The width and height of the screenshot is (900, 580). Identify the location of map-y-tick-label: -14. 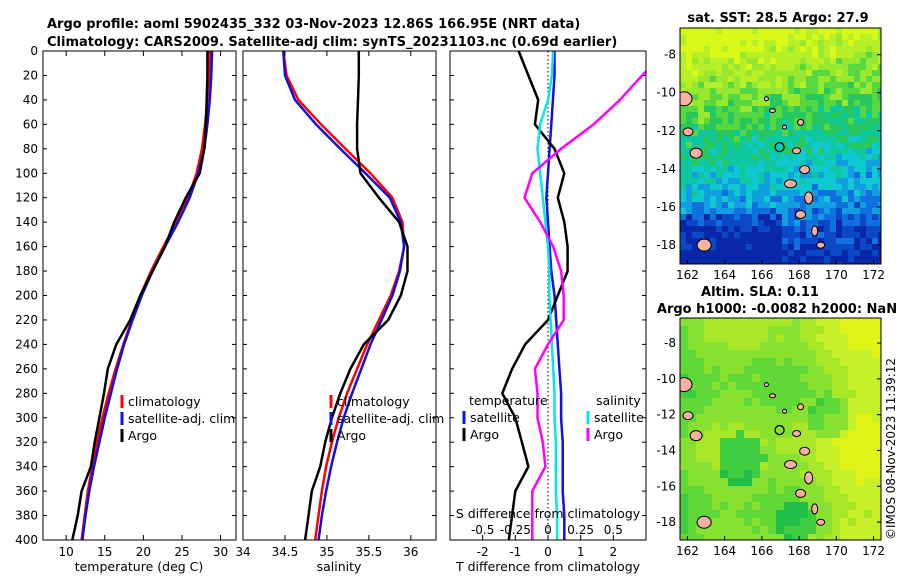
(666, 169).